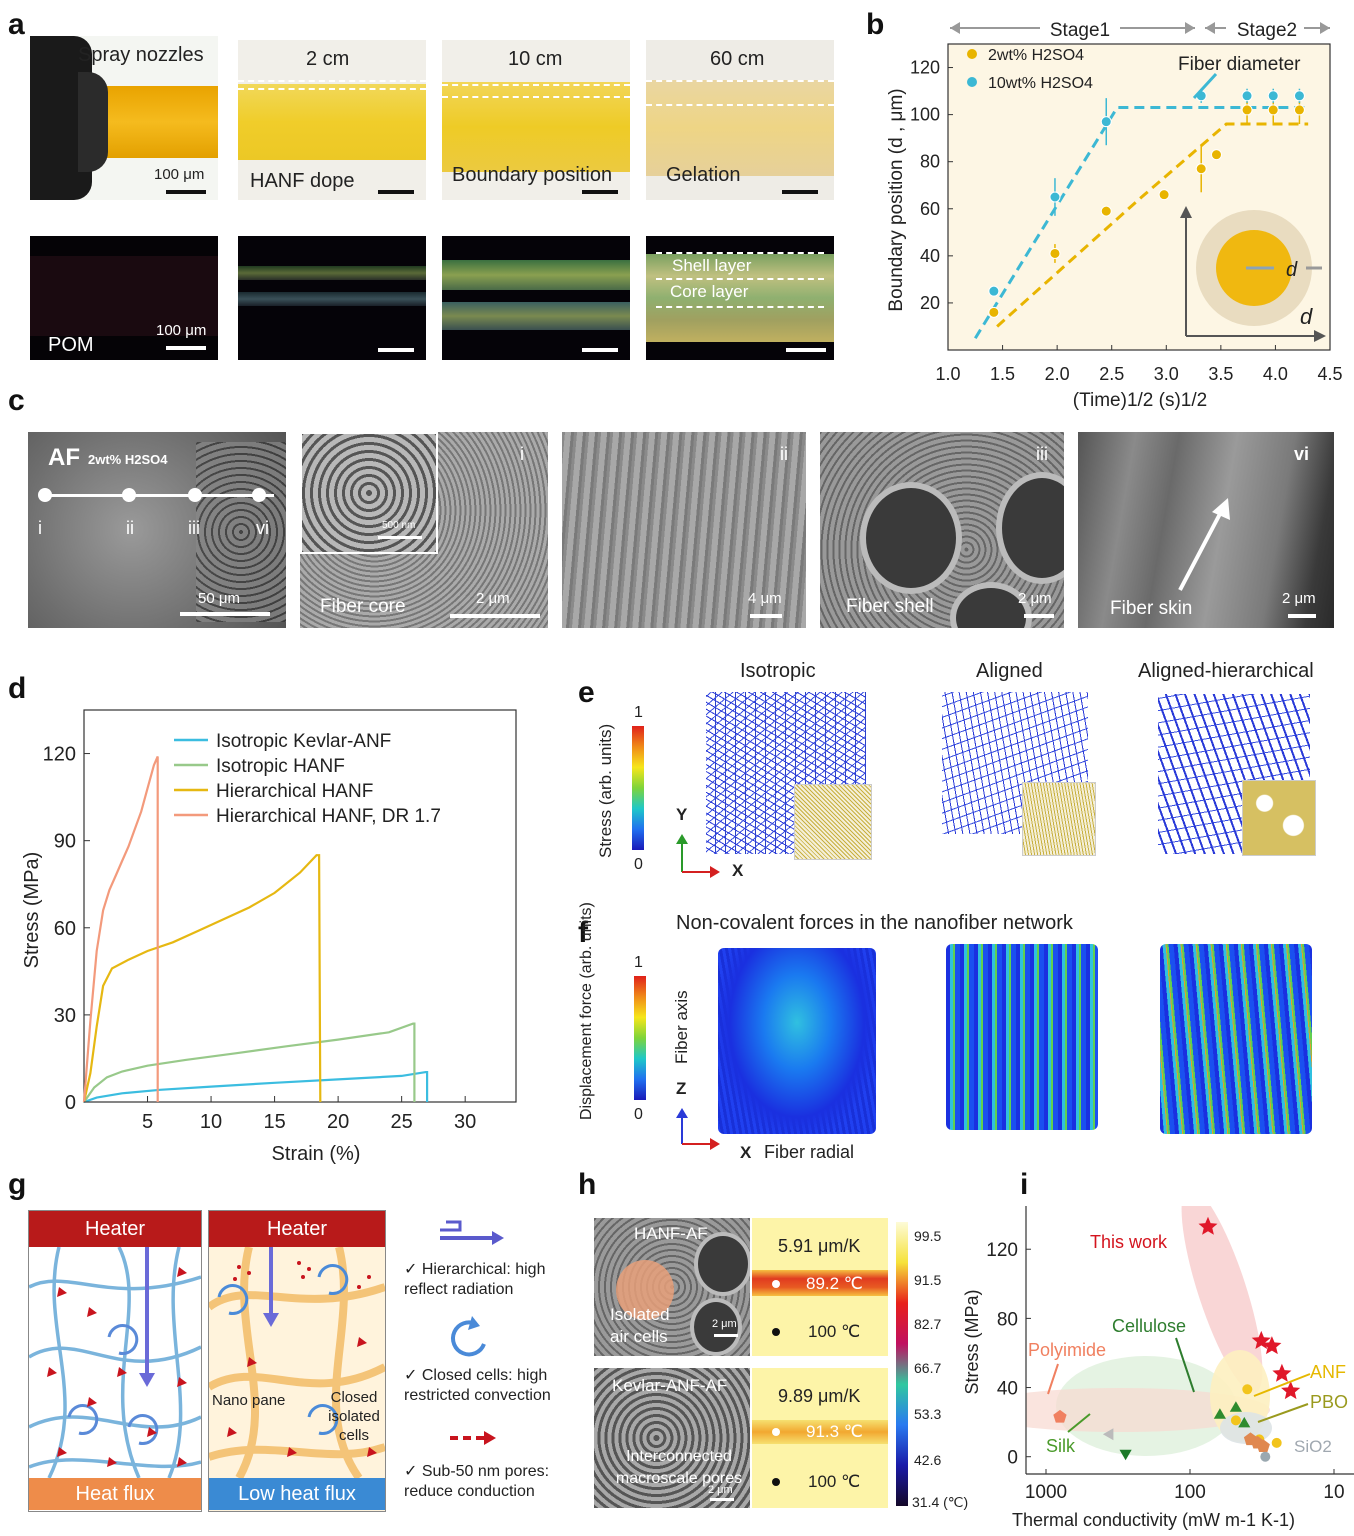 The height and width of the screenshot is (1536, 1354). What do you see at coordinates (181, 330) in the screenshot?
I see `pom-scale-label: 100 μm` at bounding box center [181, 330].